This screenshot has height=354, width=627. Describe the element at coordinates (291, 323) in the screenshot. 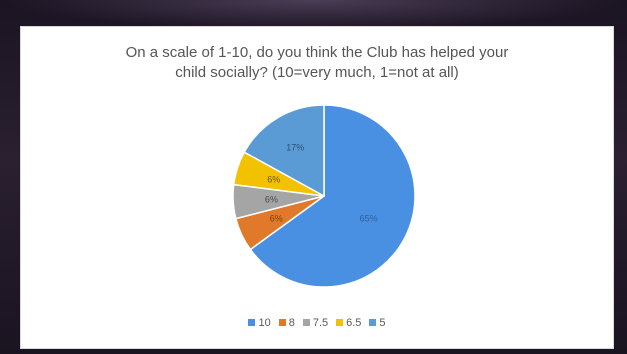

I see `legend-label: 8` at that location.